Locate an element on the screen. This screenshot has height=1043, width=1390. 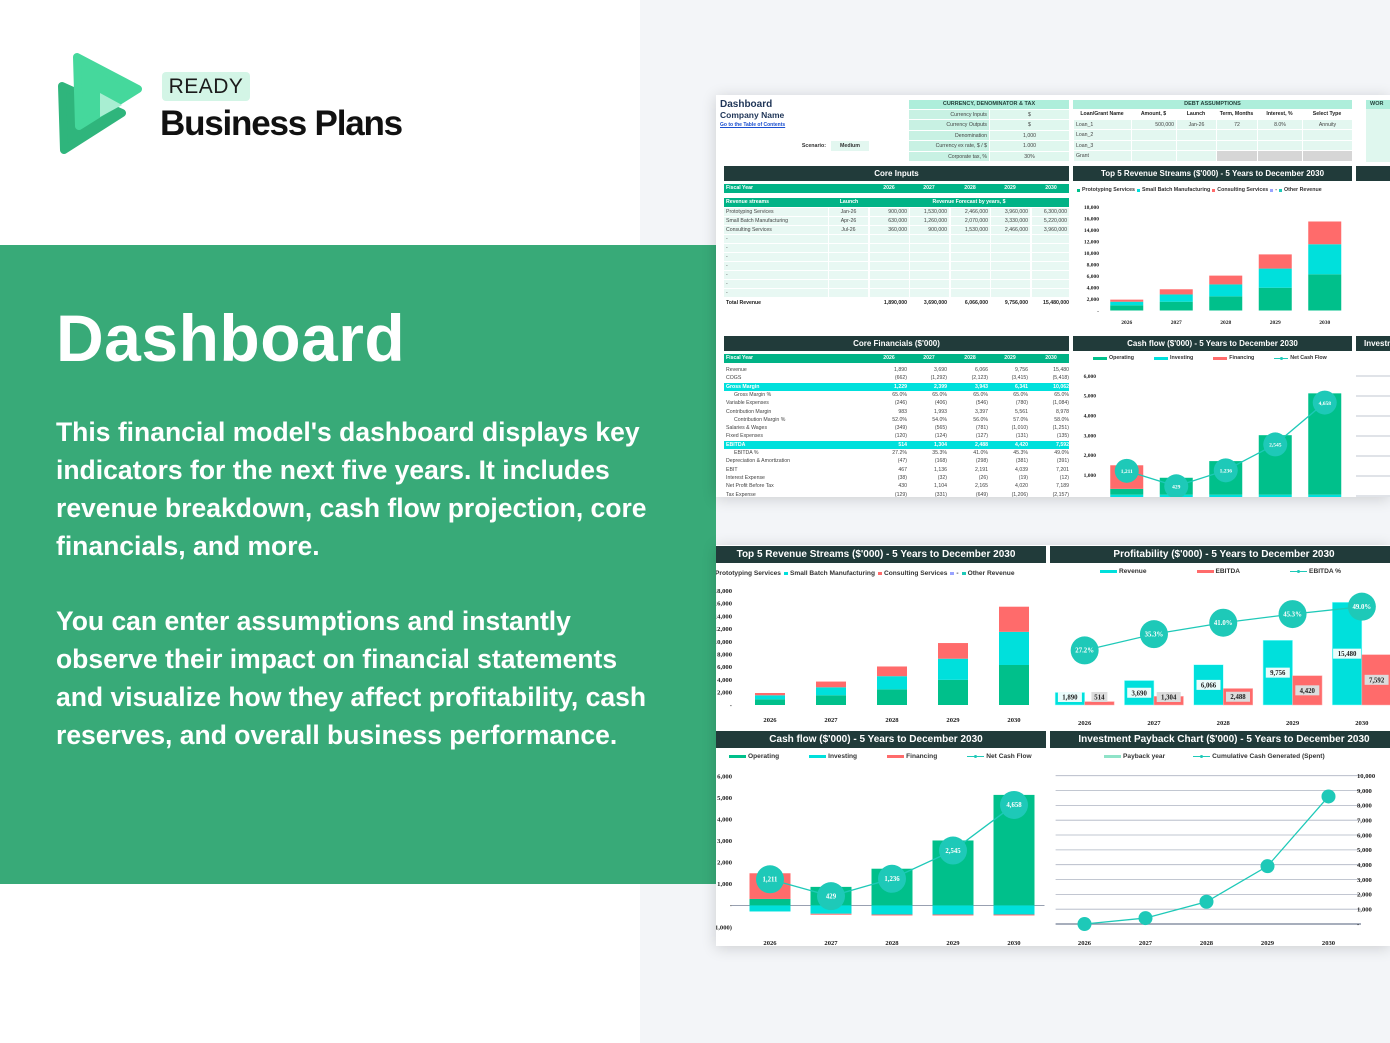
financial-value: (129) is located at coordinates (900, 494).